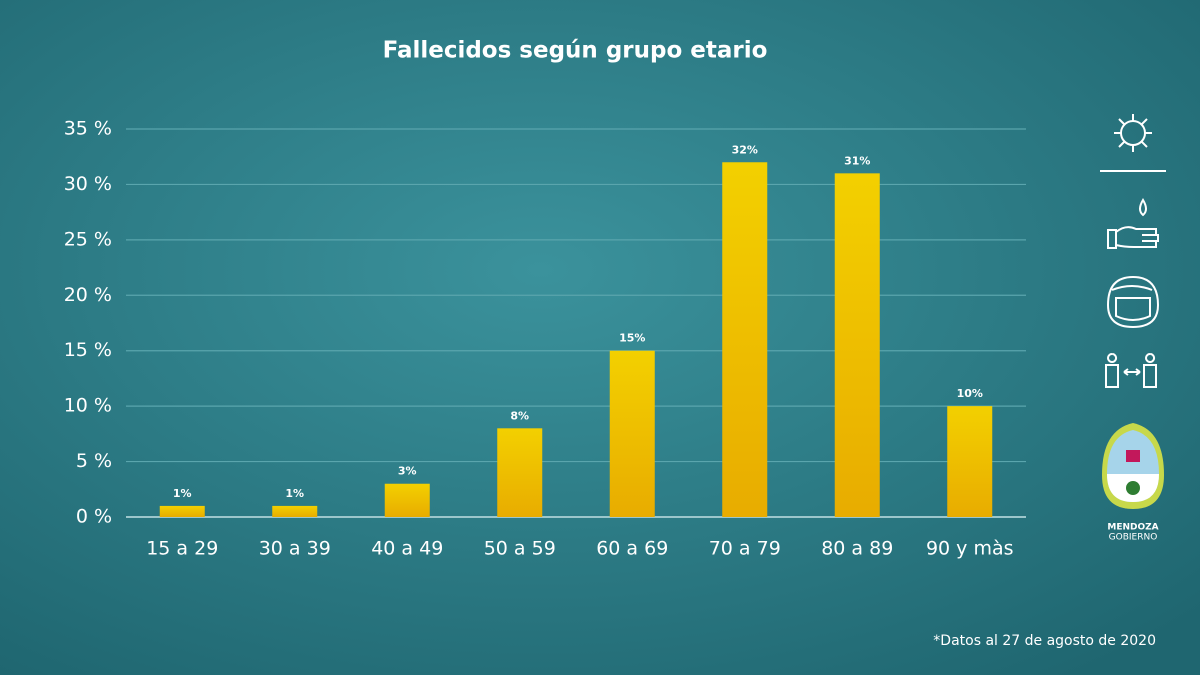  Describe the element at coordinates (1133, 538) in the screenshot. I see `logo-text: GOBIERNO` at that location.